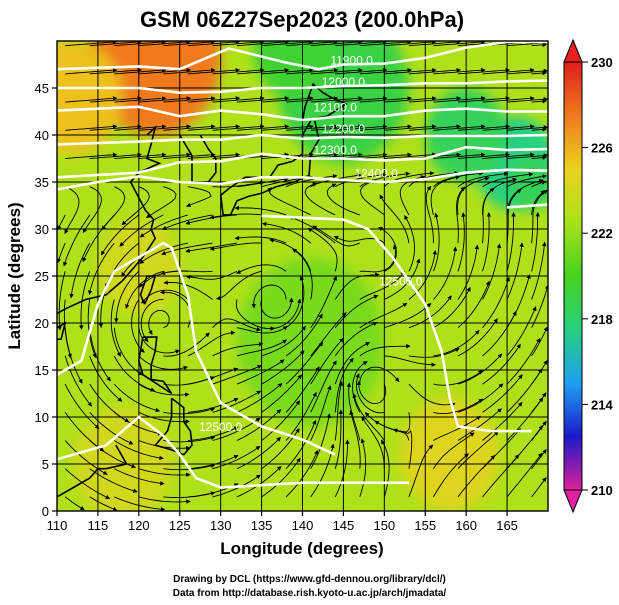 The image size is (619, 605). I want to click on x-tick-label: 145, so click(344, 525).